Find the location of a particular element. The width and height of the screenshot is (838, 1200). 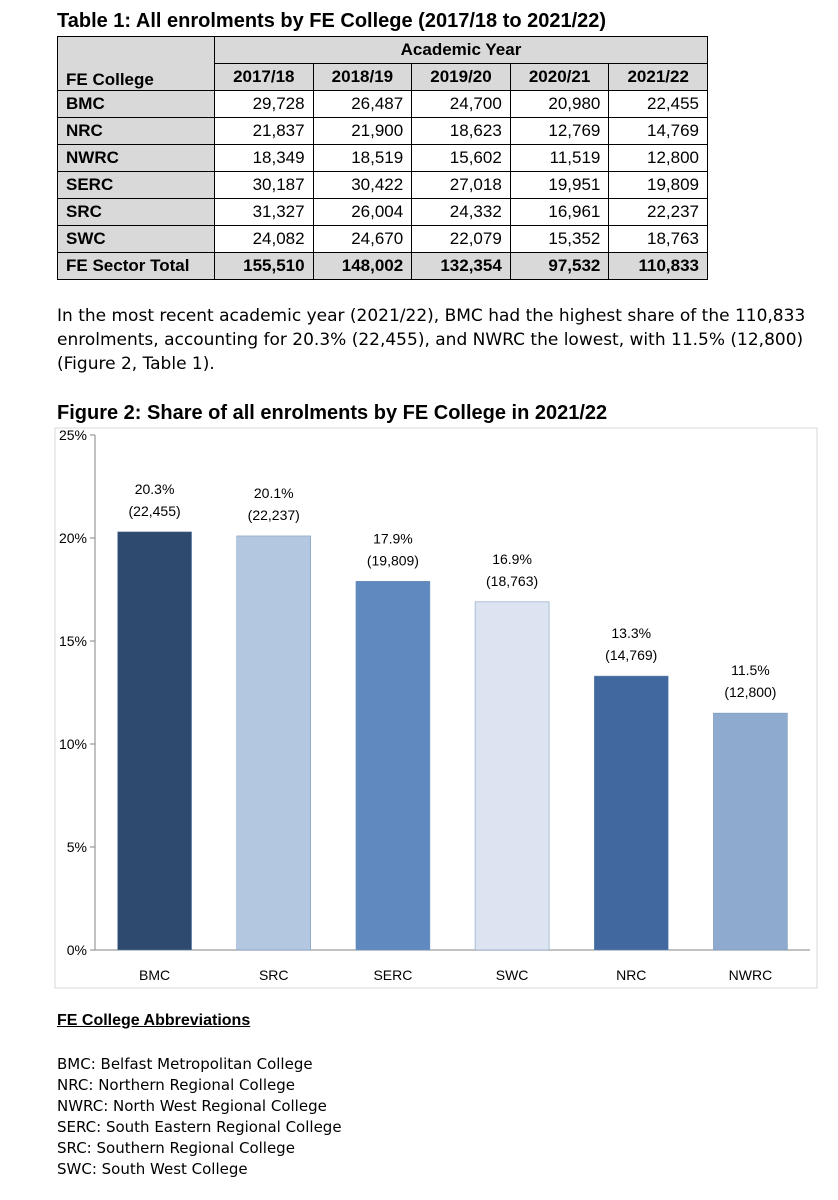

bar-serc is located at coordinates (393, 766).